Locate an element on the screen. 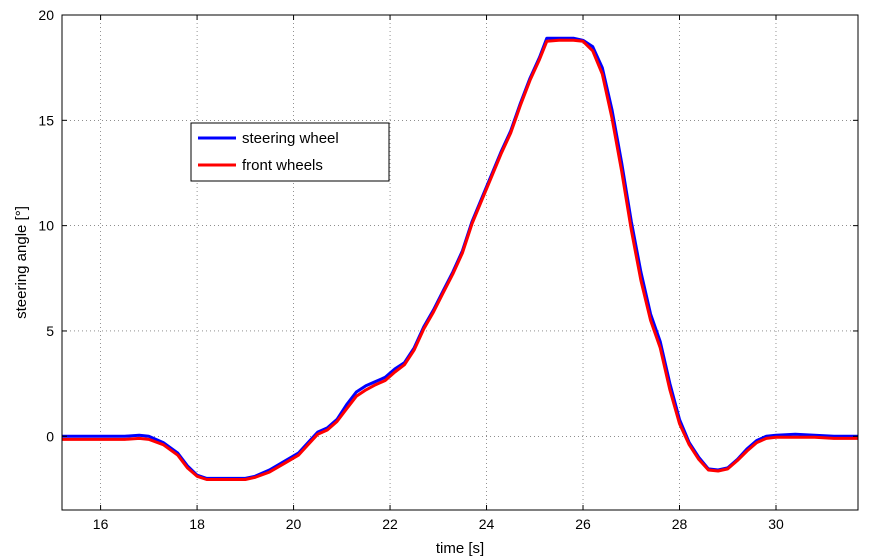 This screenshot has width=870, height=560. legend: steering wheel front wheels is located at coordinates (290, 152).